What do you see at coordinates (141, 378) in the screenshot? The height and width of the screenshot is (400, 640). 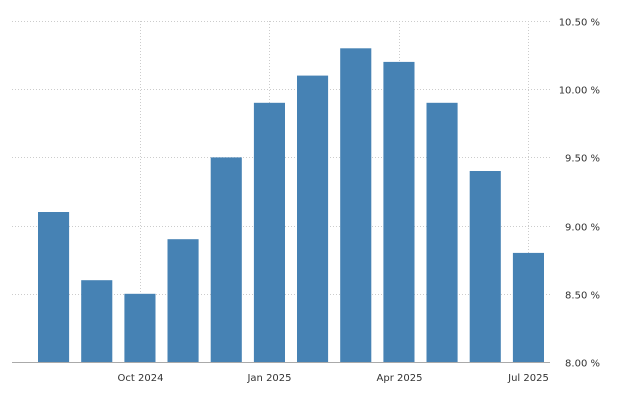 I see `x-tick-label: Oct 2024` at bounding box center [141, 378].